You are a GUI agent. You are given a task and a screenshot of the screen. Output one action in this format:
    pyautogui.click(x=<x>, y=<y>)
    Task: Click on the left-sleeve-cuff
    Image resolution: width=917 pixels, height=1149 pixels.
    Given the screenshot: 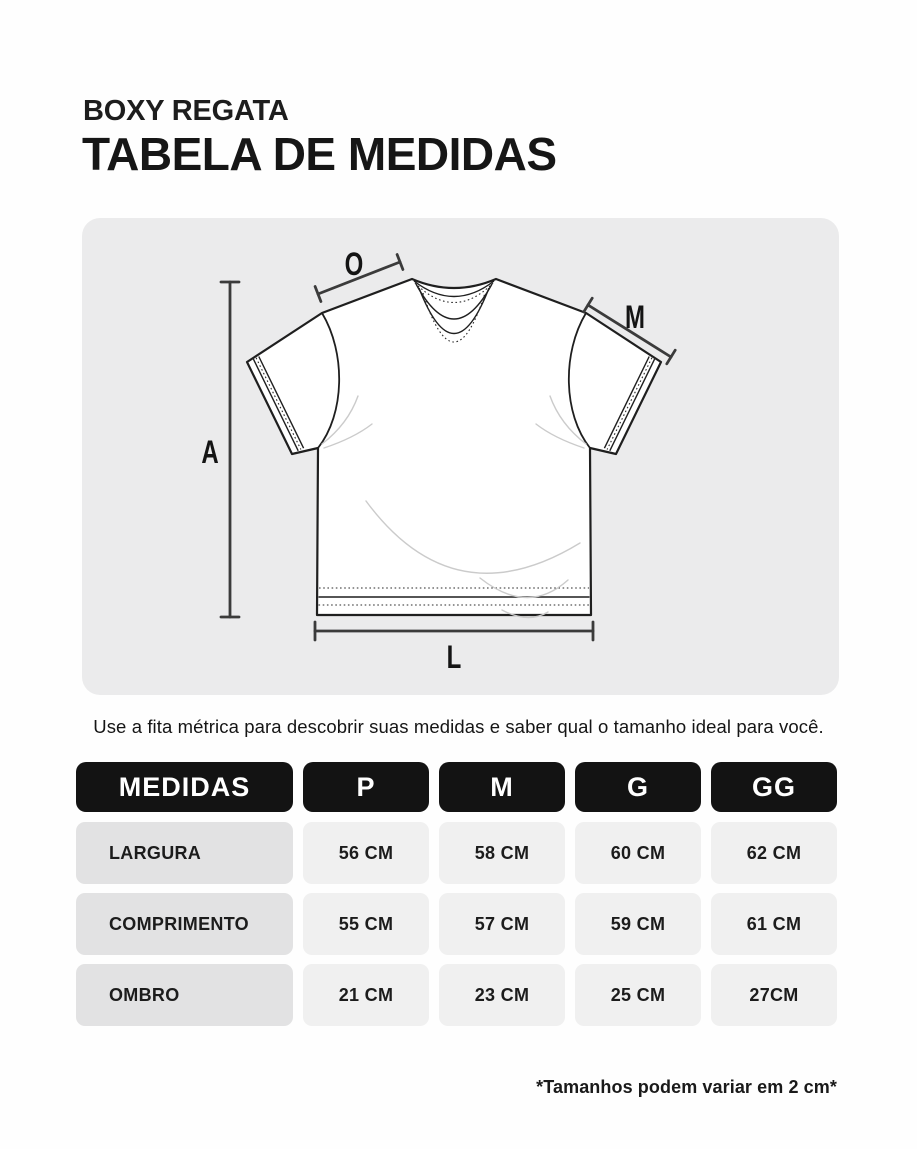 What is the action you would take?
    pyautogui.click(x=278, y=404)
    